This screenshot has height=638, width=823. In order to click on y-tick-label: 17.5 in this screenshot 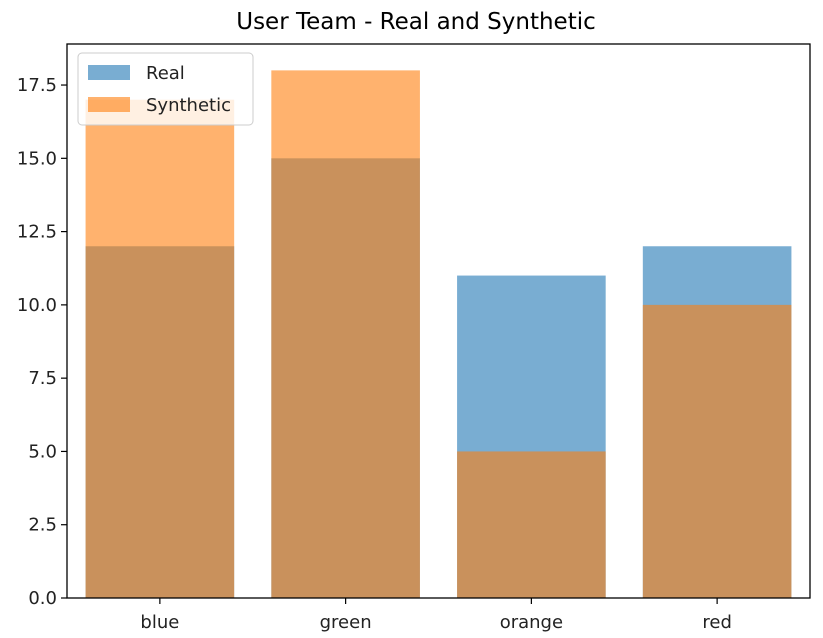, I will do `click(37, 85)`.